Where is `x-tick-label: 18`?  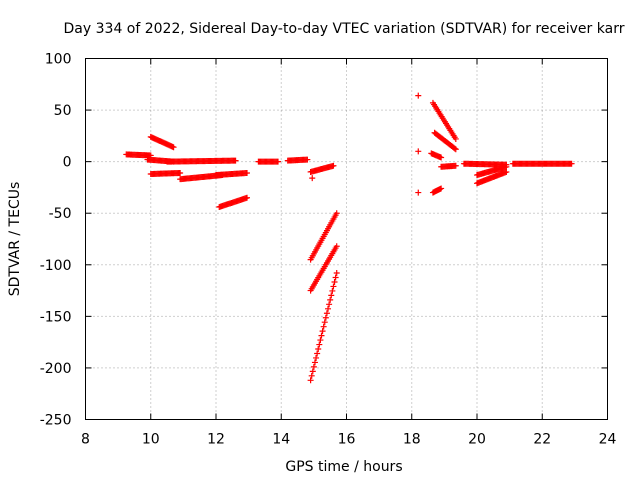 x-tick-label: 18 is located at coordinates (412, 440).